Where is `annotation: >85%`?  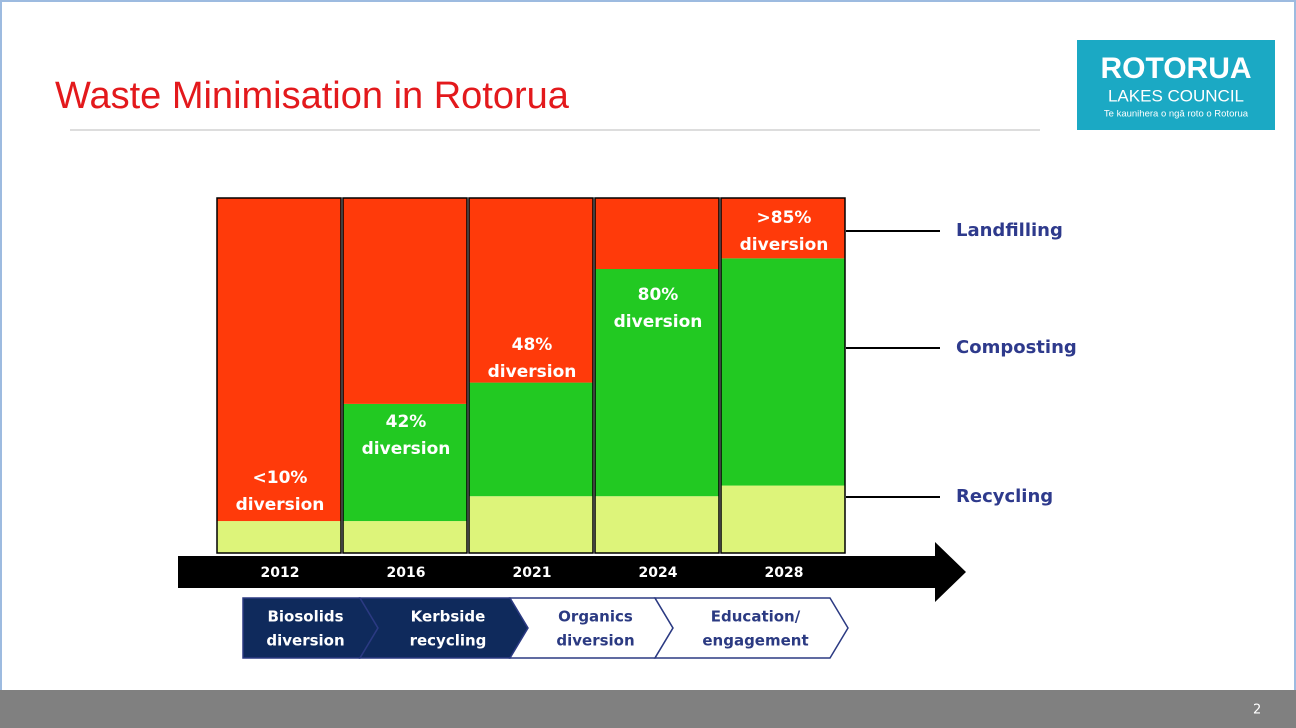
annotation: >85% is located at coordinates (784, 218).